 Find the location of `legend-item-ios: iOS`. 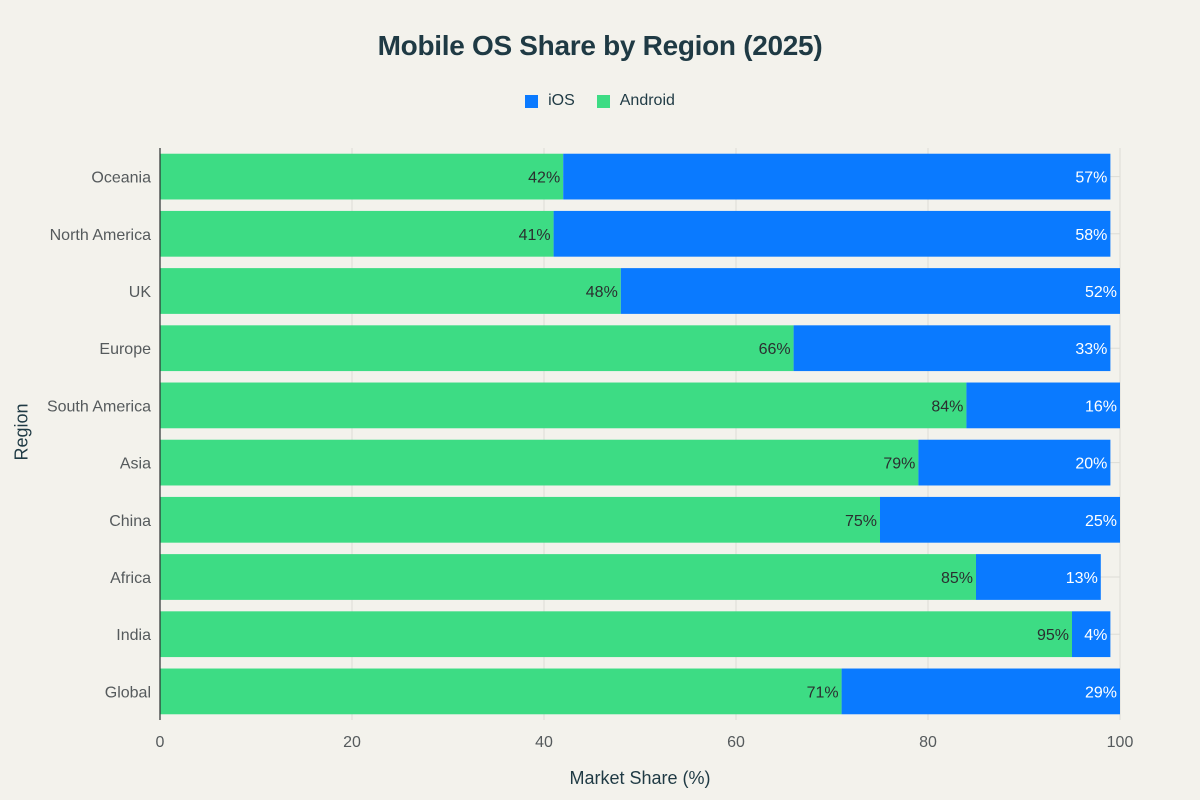

legend-item-ios: iOS is located at coordinates (550, 101).